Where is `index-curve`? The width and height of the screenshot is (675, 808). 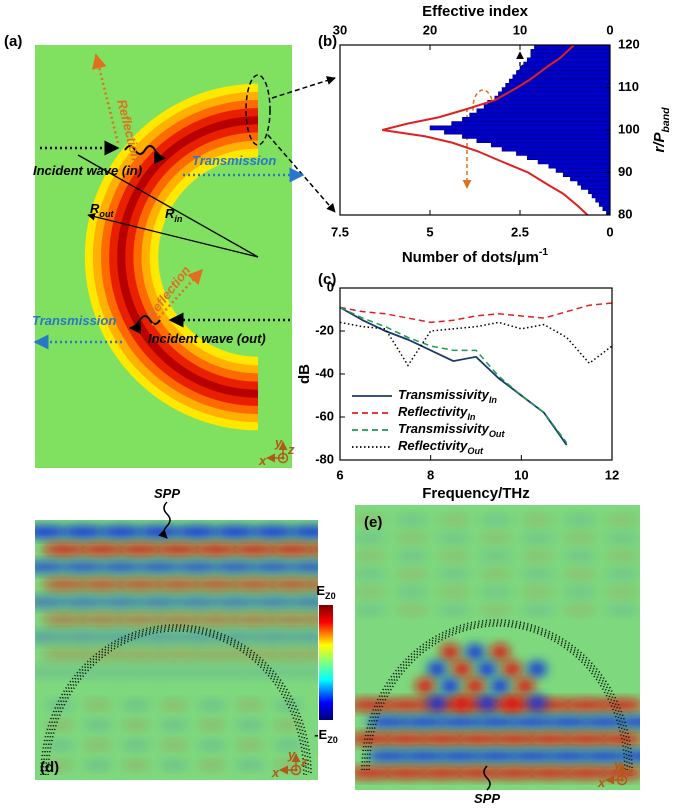
index-curve is located at coordinates (485, 130).